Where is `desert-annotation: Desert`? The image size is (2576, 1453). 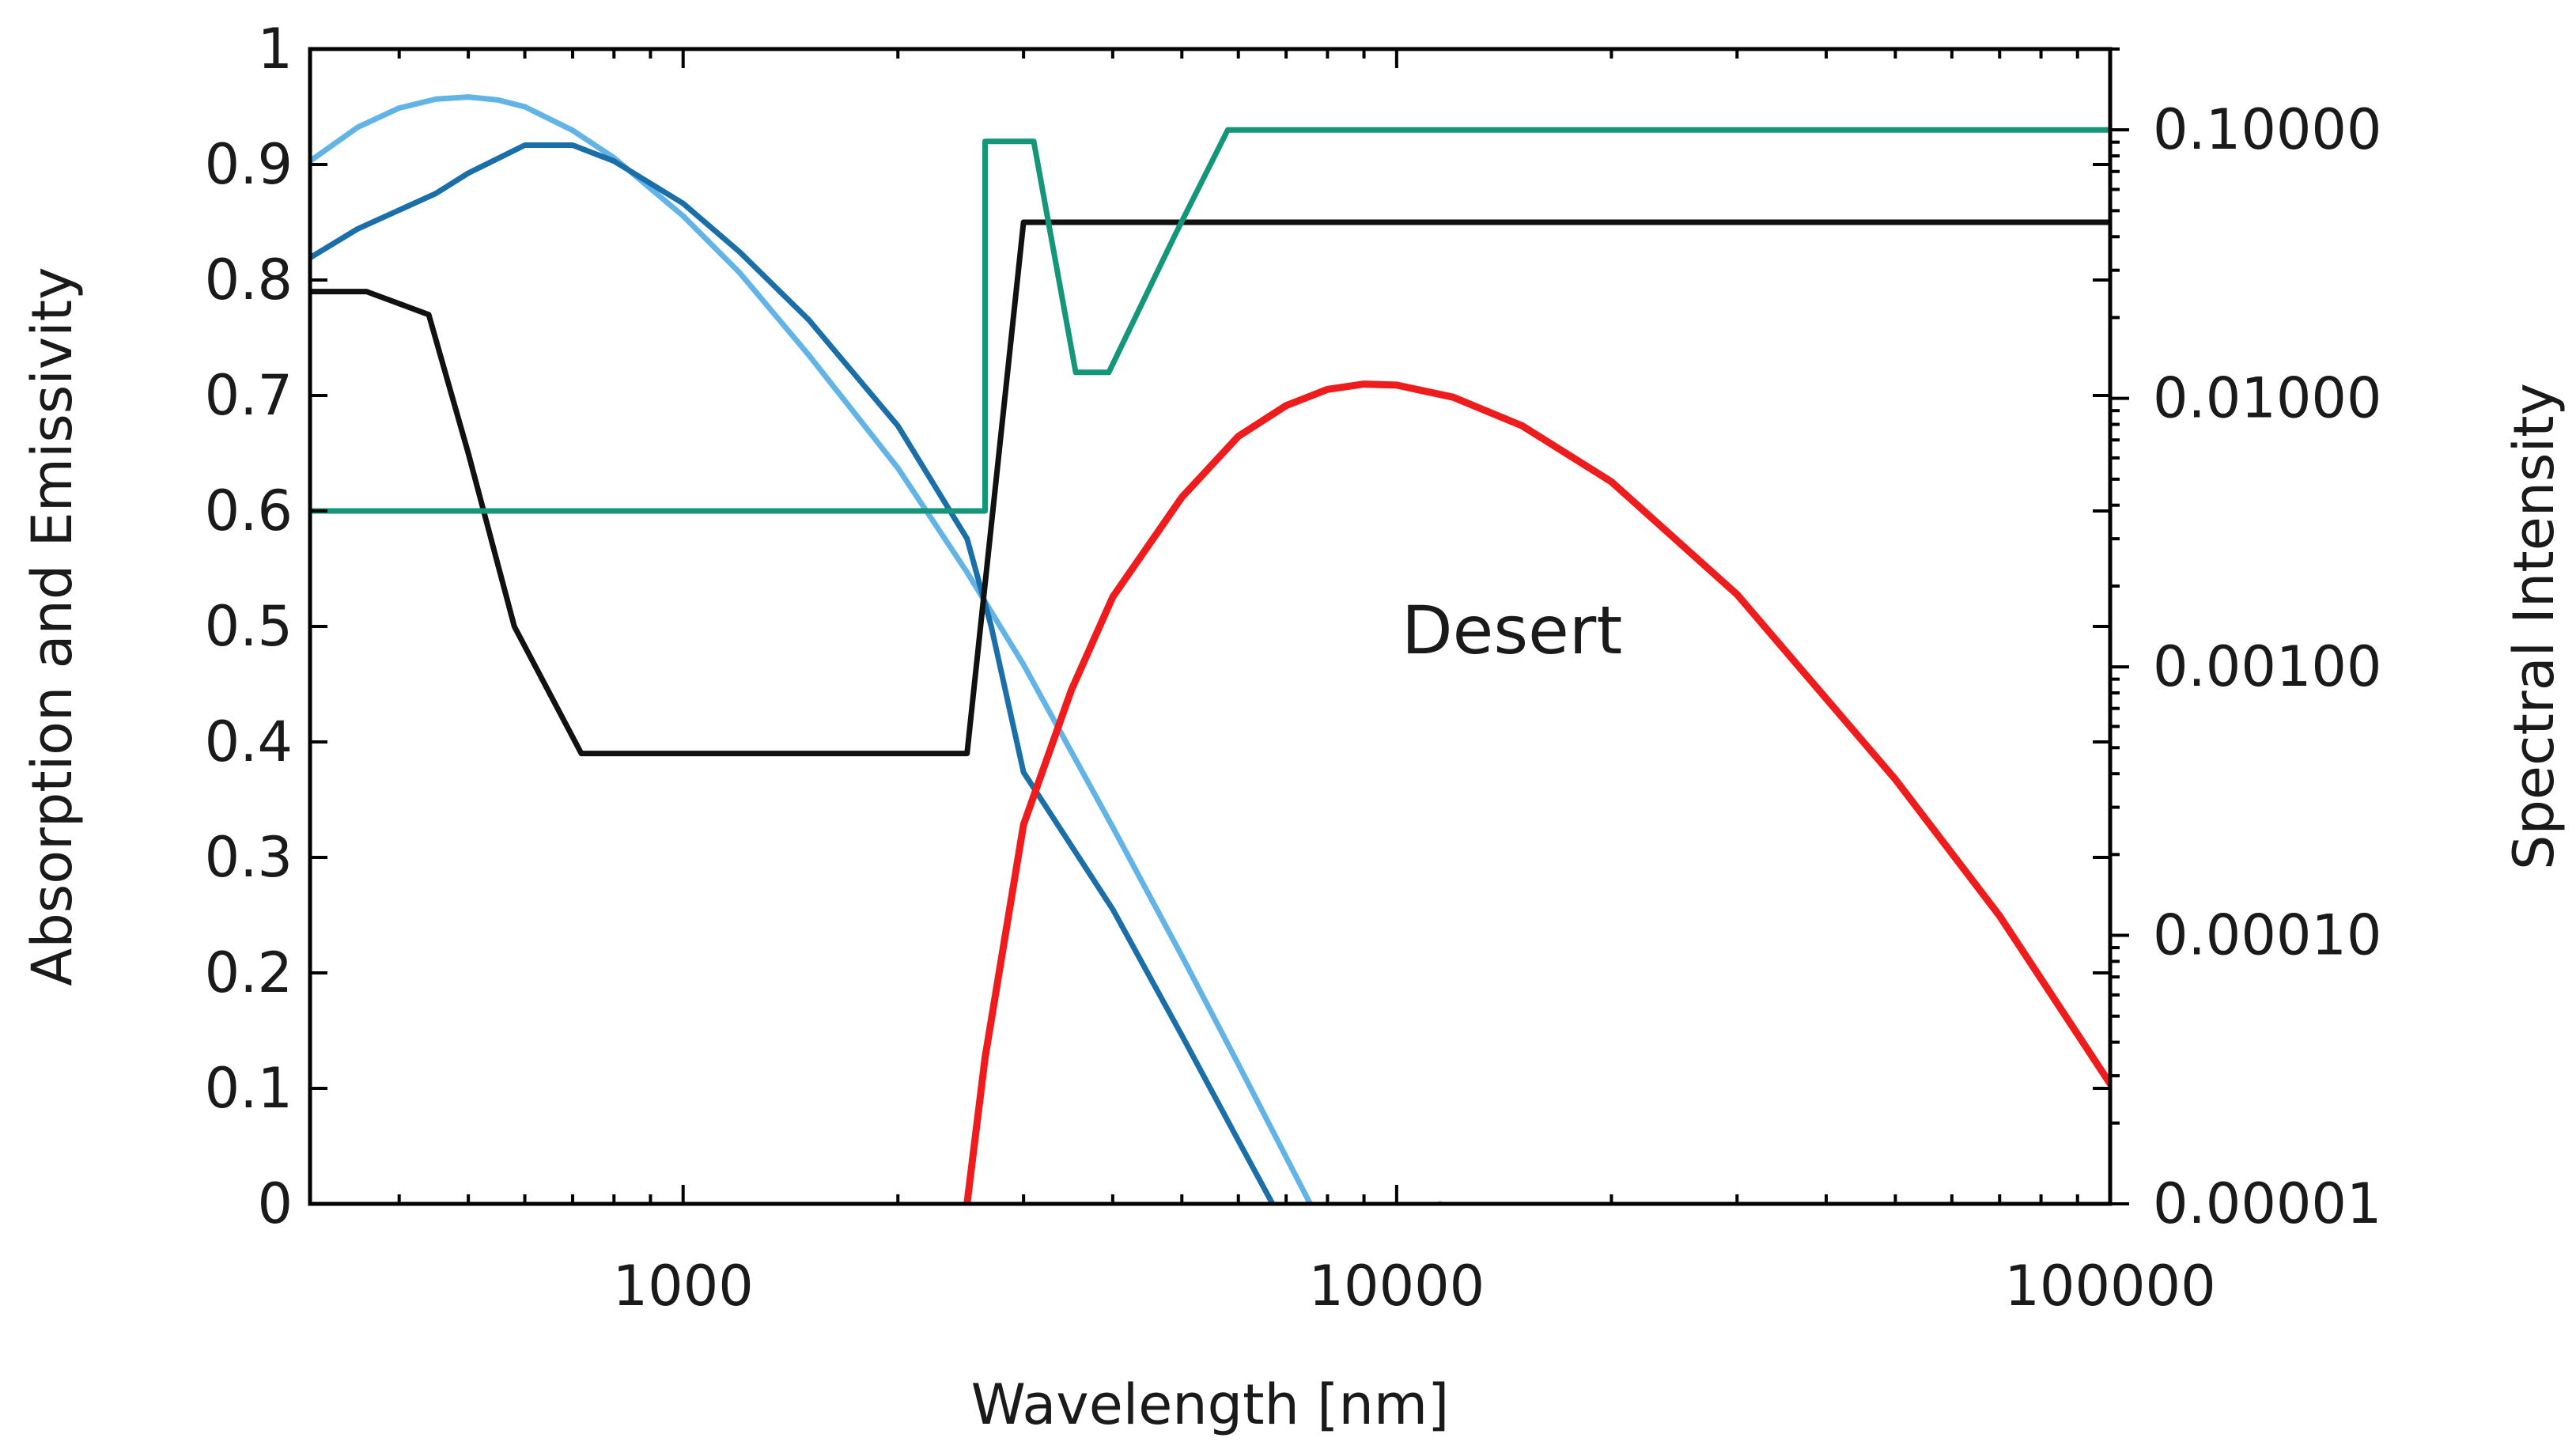 desert-annotation: Desert is located at coordinates (1511, 630).